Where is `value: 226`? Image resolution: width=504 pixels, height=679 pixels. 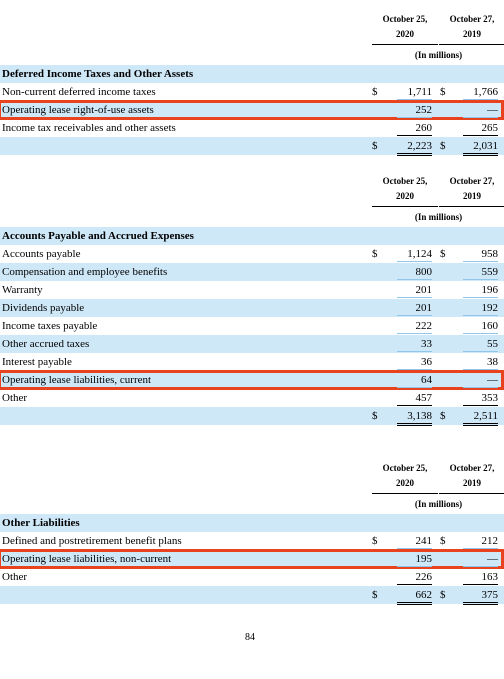 value: 226 is located at coordinates (424, 577).